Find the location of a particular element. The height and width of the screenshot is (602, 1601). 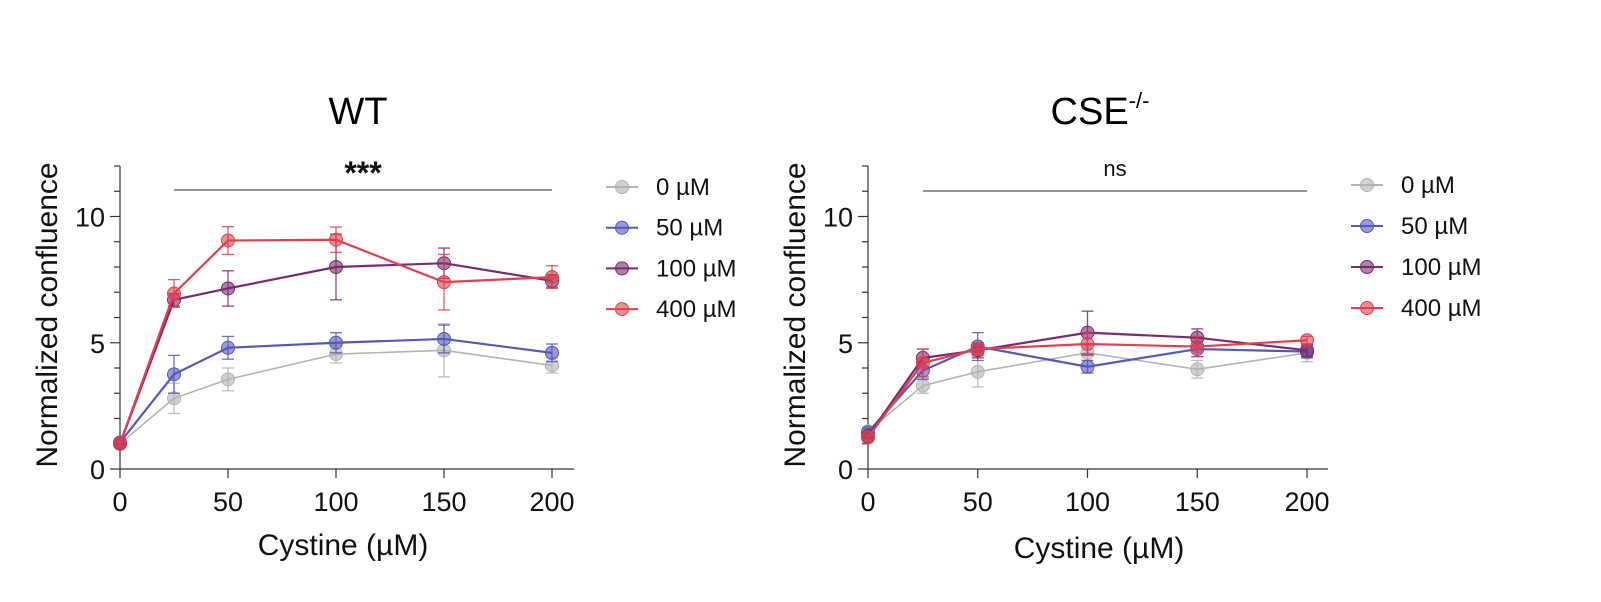

chart-title-cse: CSE-/- is located at coordinates (1100, 110).